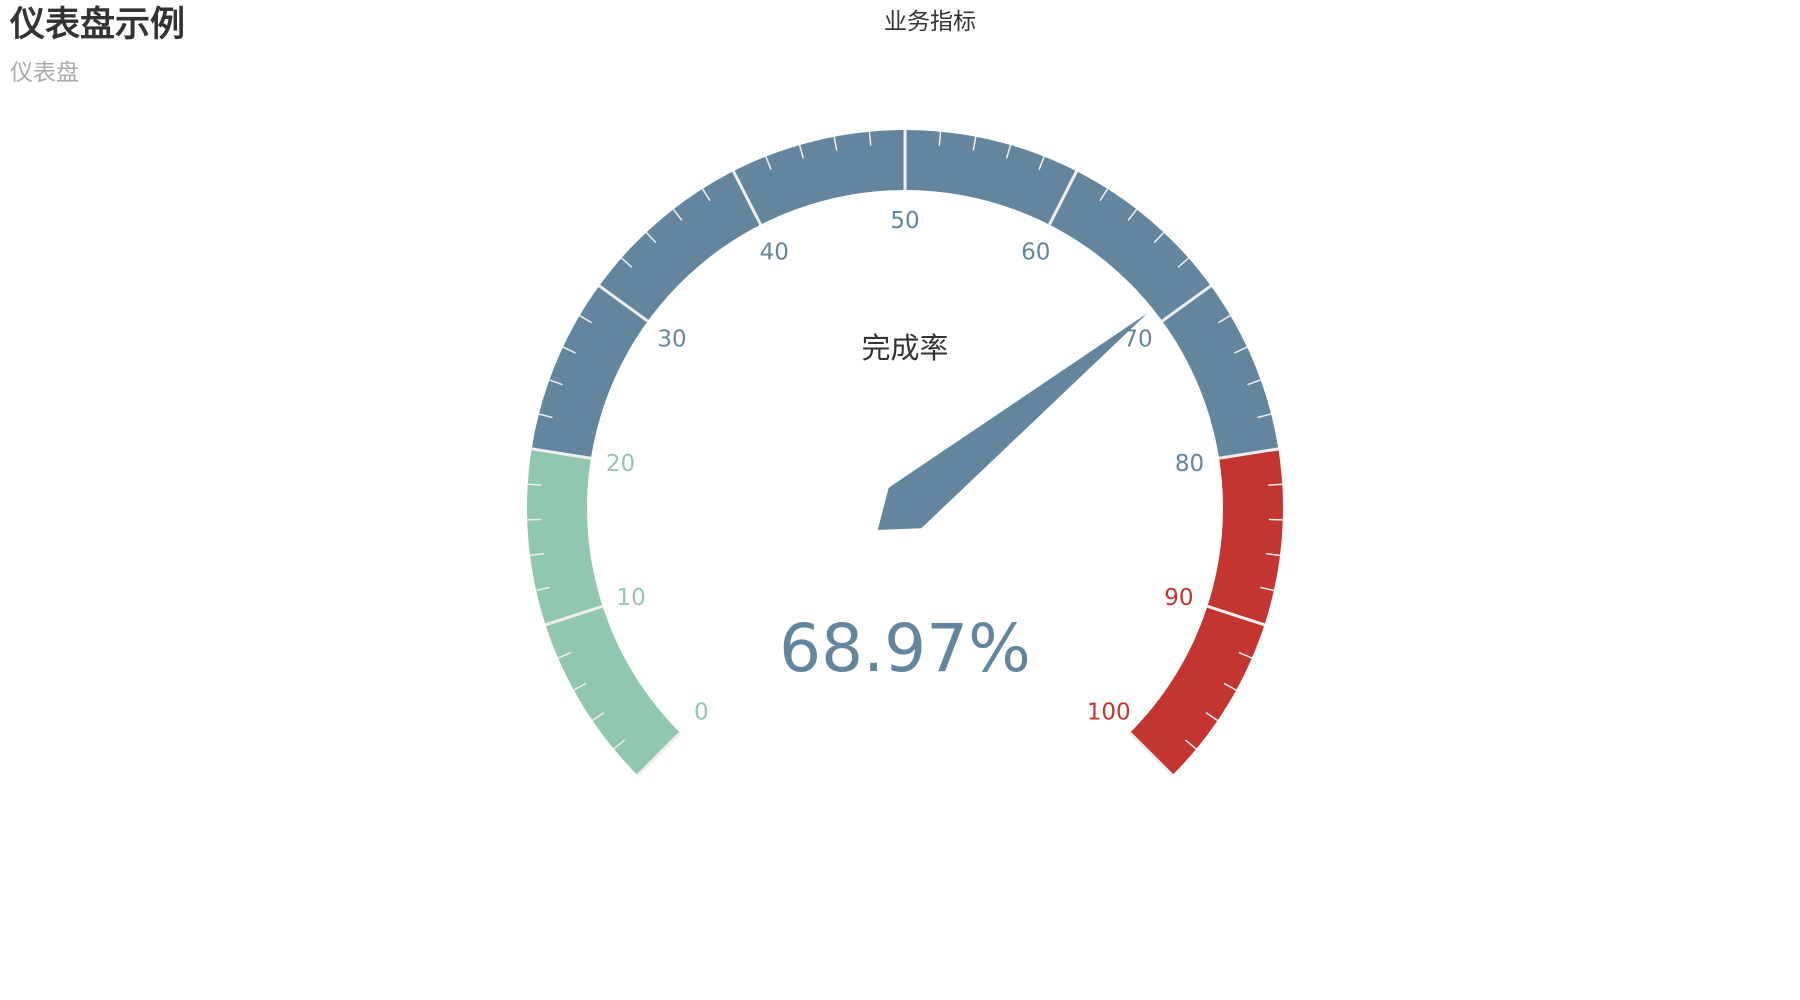 This screenshot has height=1000, width=1800. I want to click on gauge-axis-label: 50, so click(904, 221).